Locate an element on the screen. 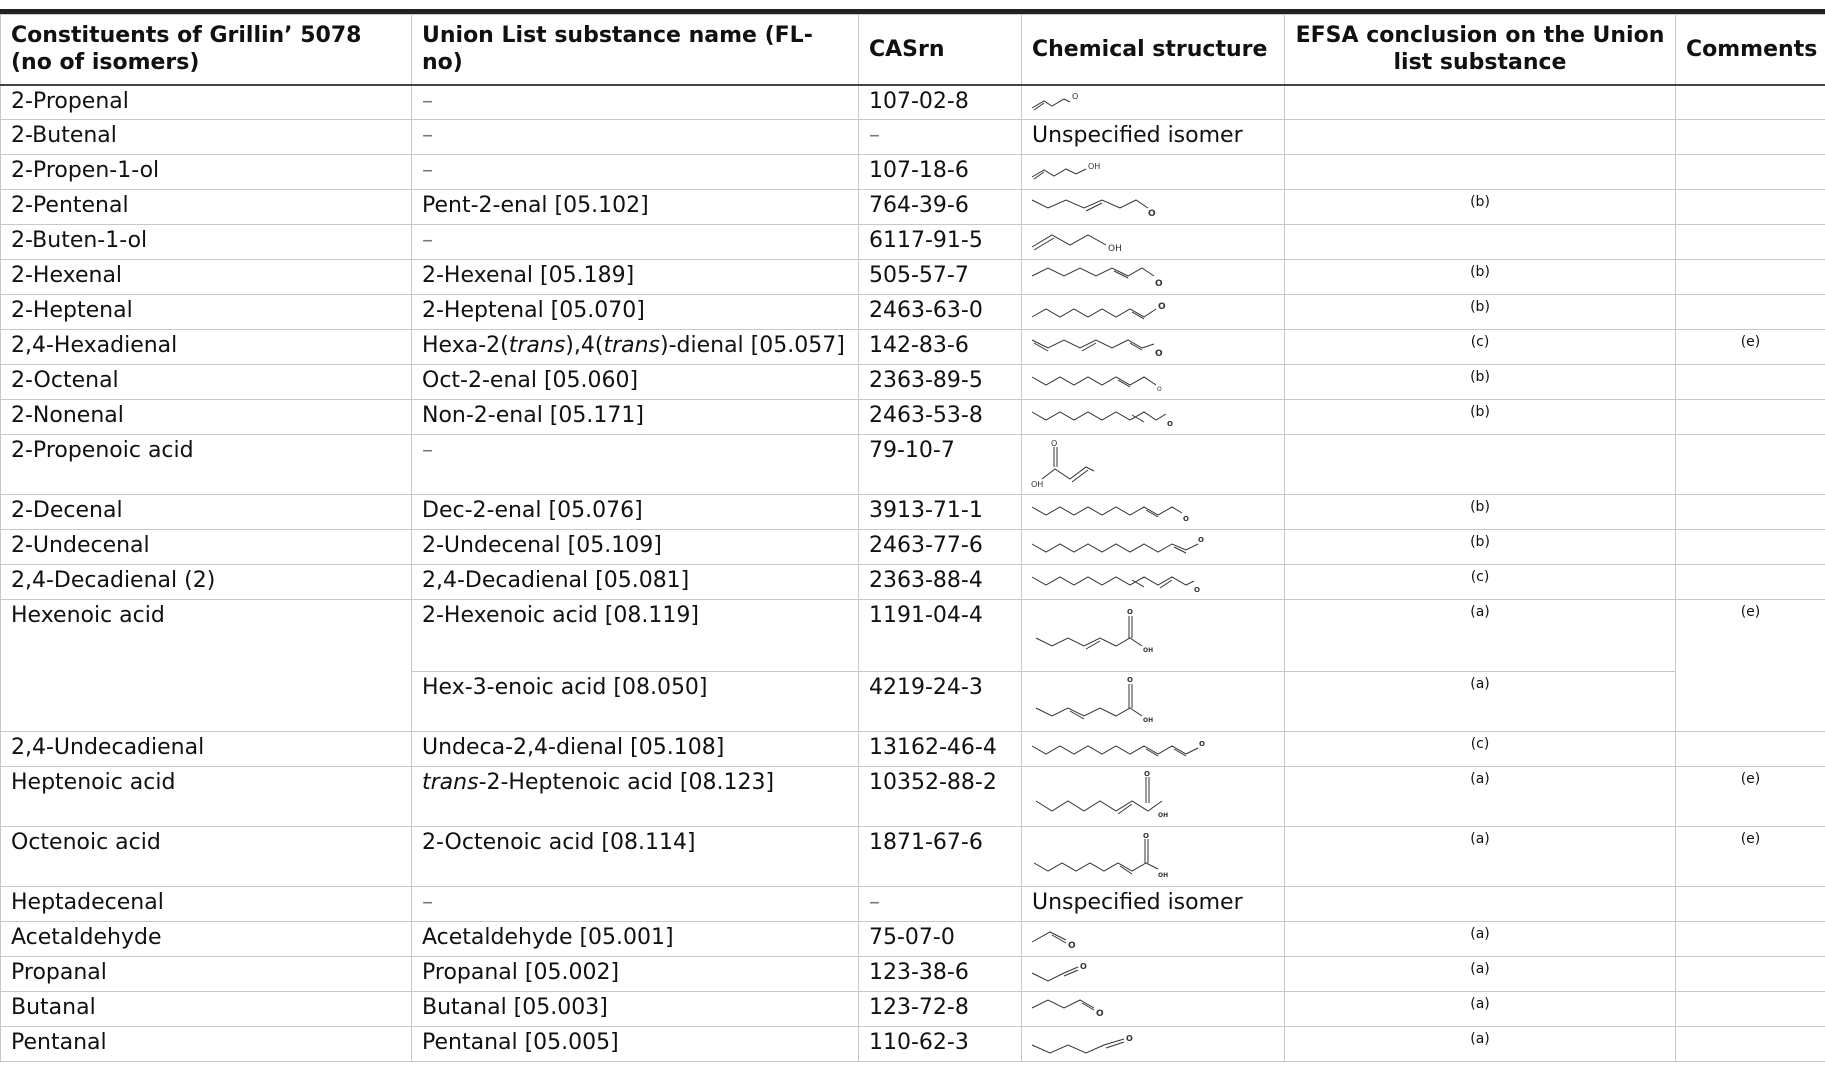 This screenshot has width=1825, height=1073. constituent-cell: Hexenoic acid is located at coordinates (206, 665).